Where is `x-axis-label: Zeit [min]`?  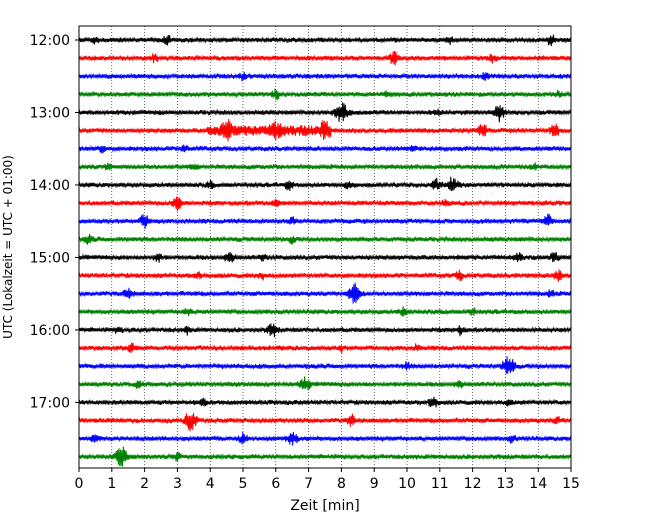 x-axis-label: Zeit [min] is located at coordinates (324, 506).